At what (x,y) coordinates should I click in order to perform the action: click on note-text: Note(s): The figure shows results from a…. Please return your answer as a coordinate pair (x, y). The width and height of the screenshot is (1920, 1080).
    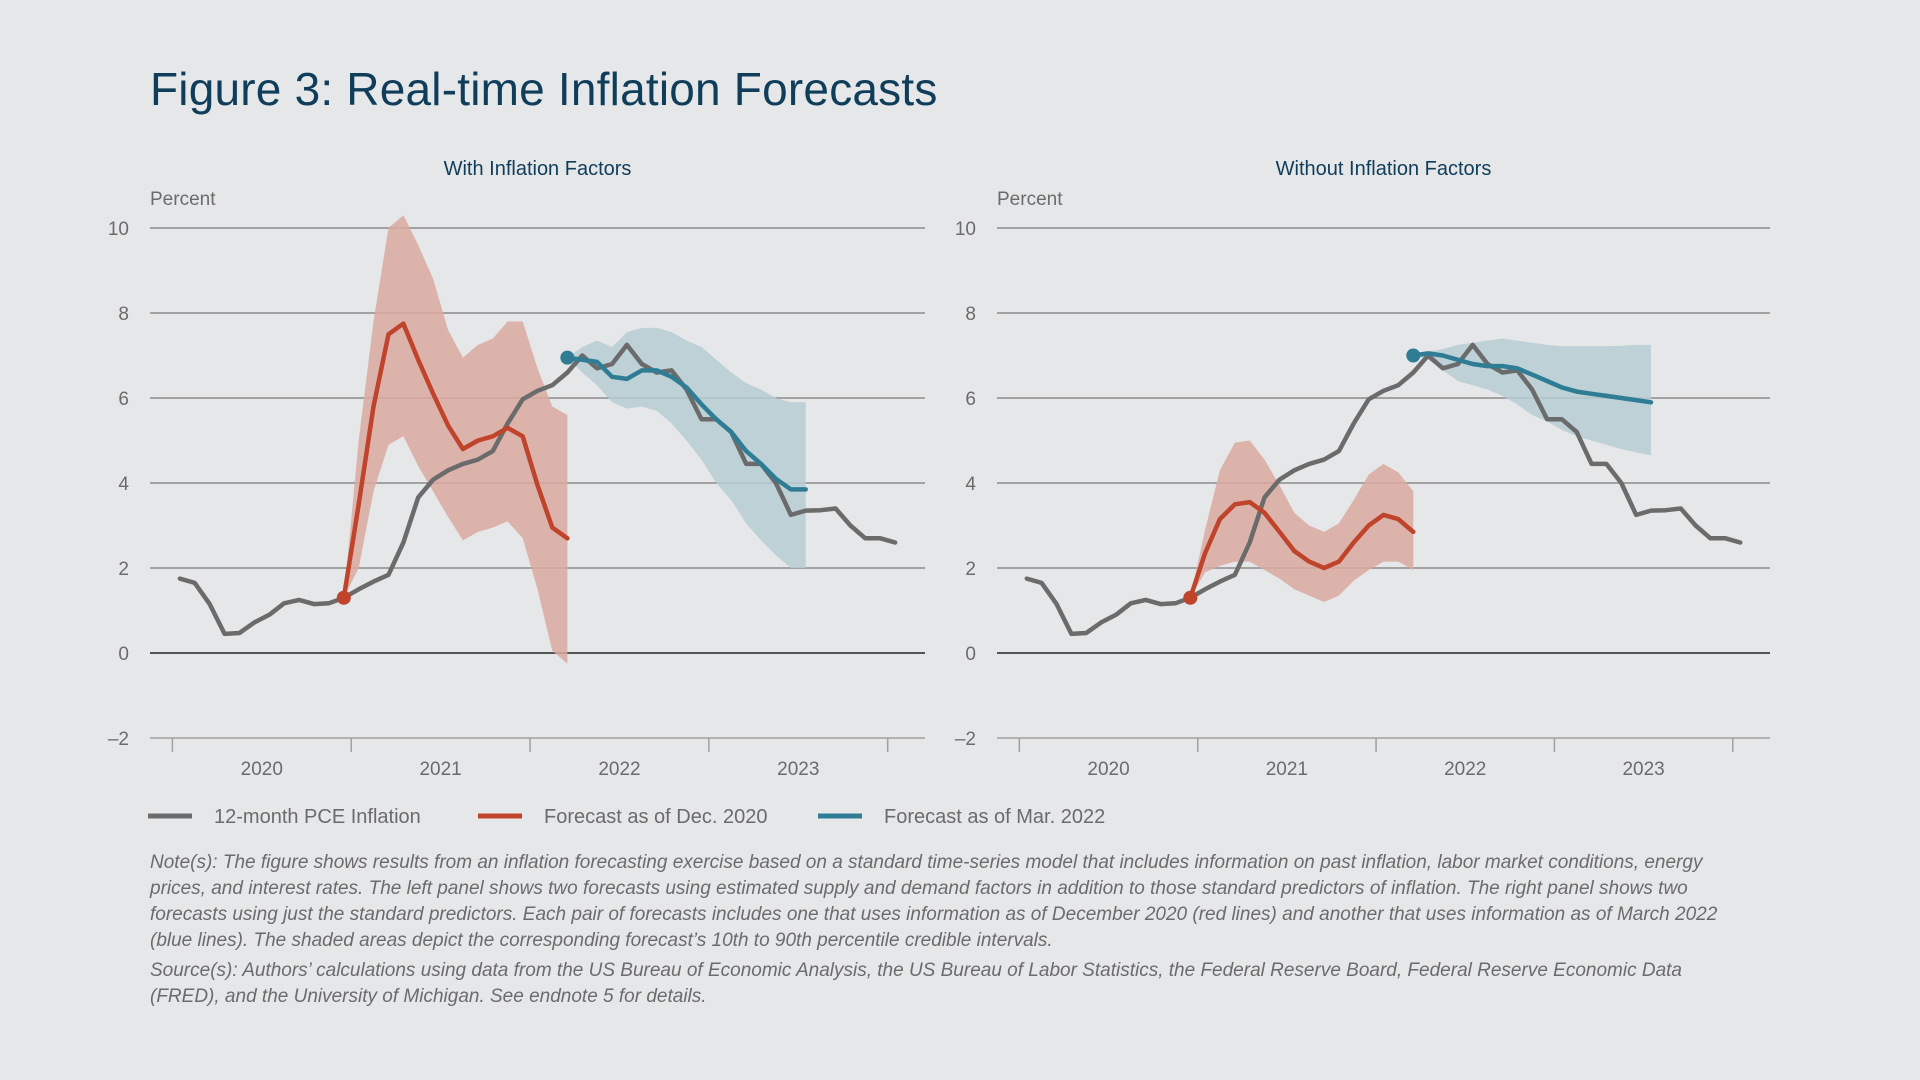
    Looking at the image, I should click on (934, 901).